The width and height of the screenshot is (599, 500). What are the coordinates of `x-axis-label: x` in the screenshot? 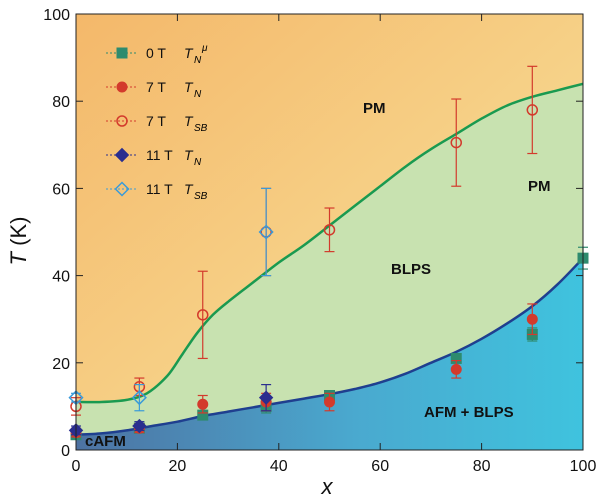 It's located at (327, 486).